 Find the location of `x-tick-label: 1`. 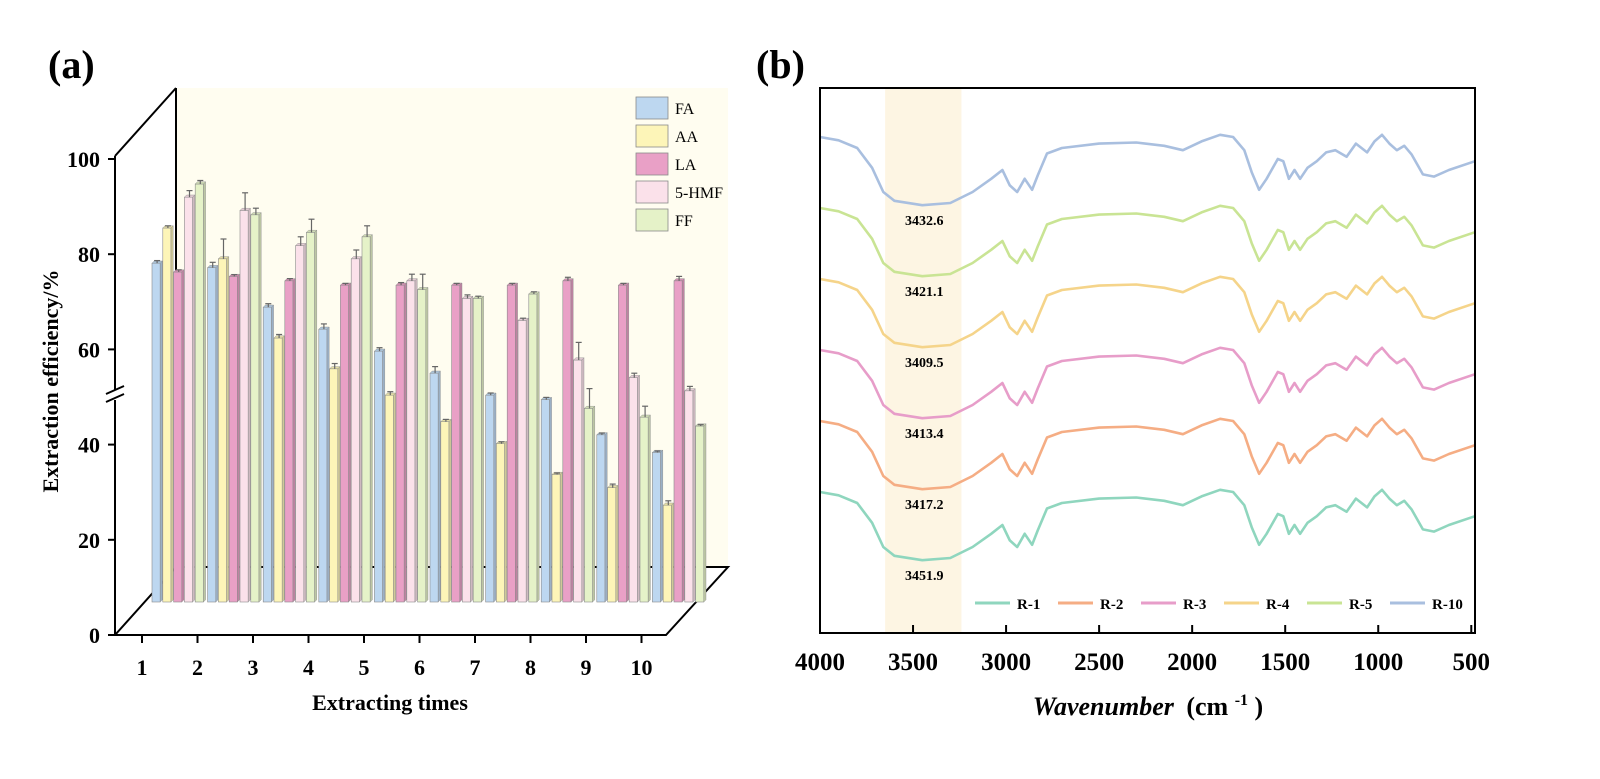

x-tick-label: 1 is located at coordinates (142, 667).